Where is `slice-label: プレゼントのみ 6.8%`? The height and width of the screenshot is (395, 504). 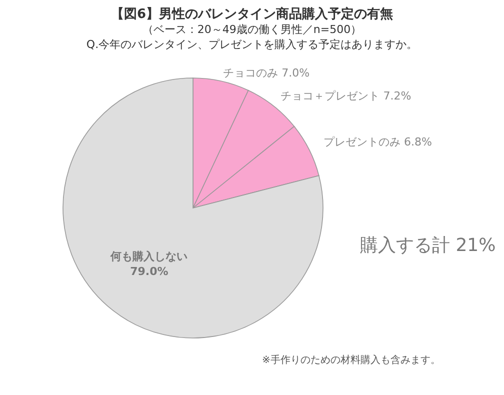
slice-label: プレゼントのみ 6.8% is located at coordinates (378, 142).